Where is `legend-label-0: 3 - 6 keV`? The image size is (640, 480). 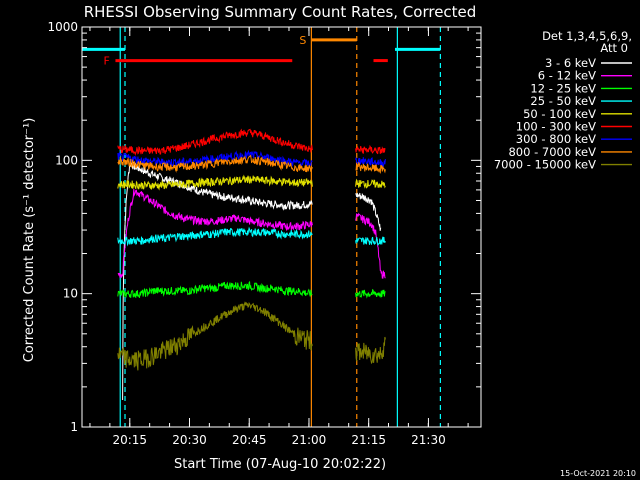
legend-label-0: 3 - 6 keV is located at coordinates (570, 63).